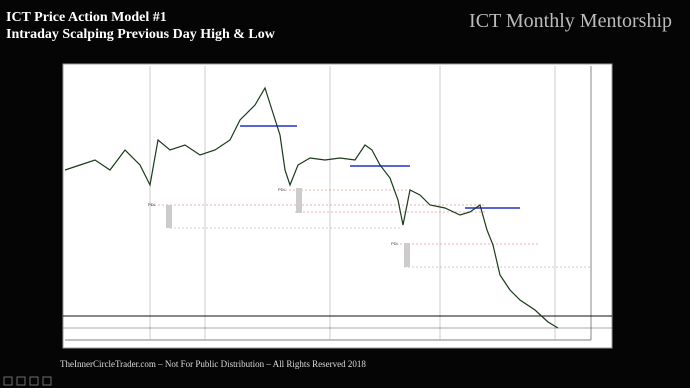 The height and width of the screenshot is (388, 690). I want to click on range-boxes, so click(288, 227).